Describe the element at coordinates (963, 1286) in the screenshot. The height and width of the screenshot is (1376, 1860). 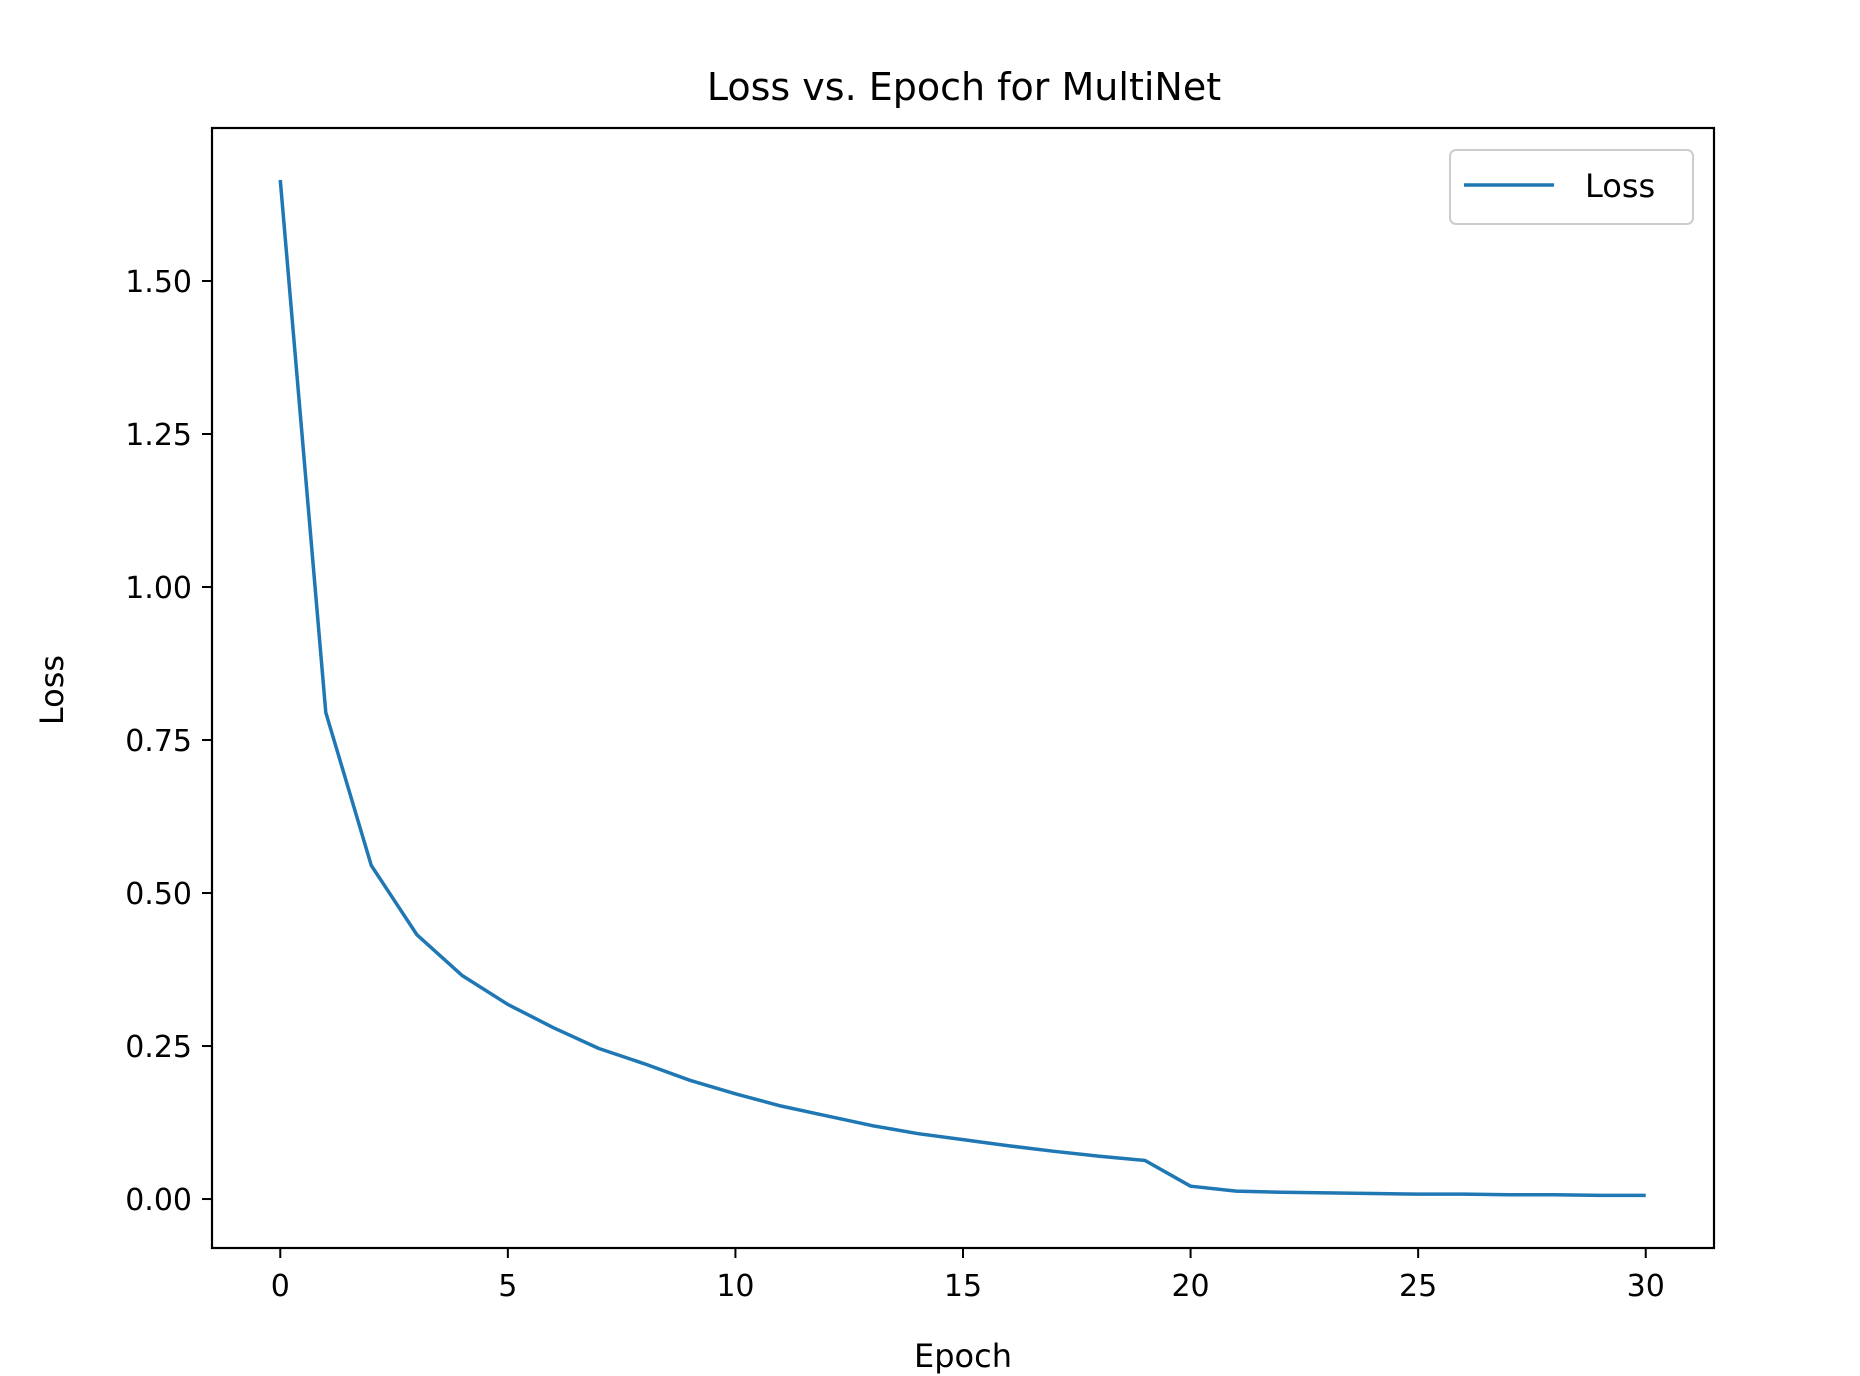
I see `x-tick-label-3: 15` at that location.